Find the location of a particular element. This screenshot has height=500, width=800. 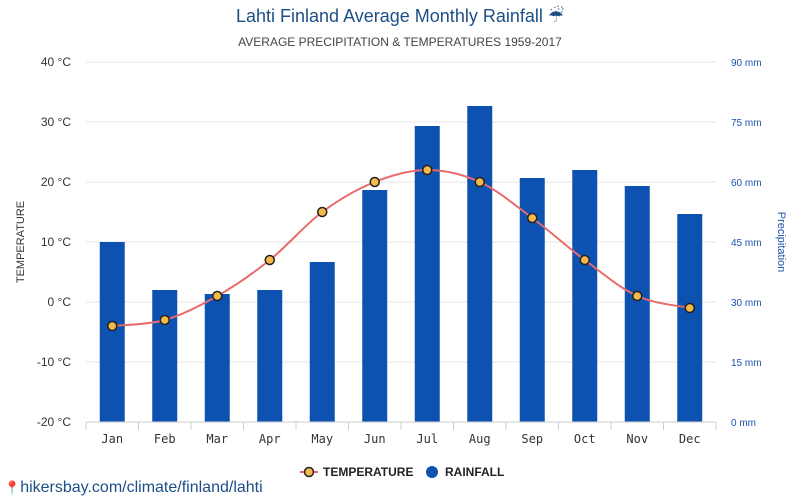

source-link: 📍hikersbay.com/climate/finland/lahti is located at coordinates (133, 488).